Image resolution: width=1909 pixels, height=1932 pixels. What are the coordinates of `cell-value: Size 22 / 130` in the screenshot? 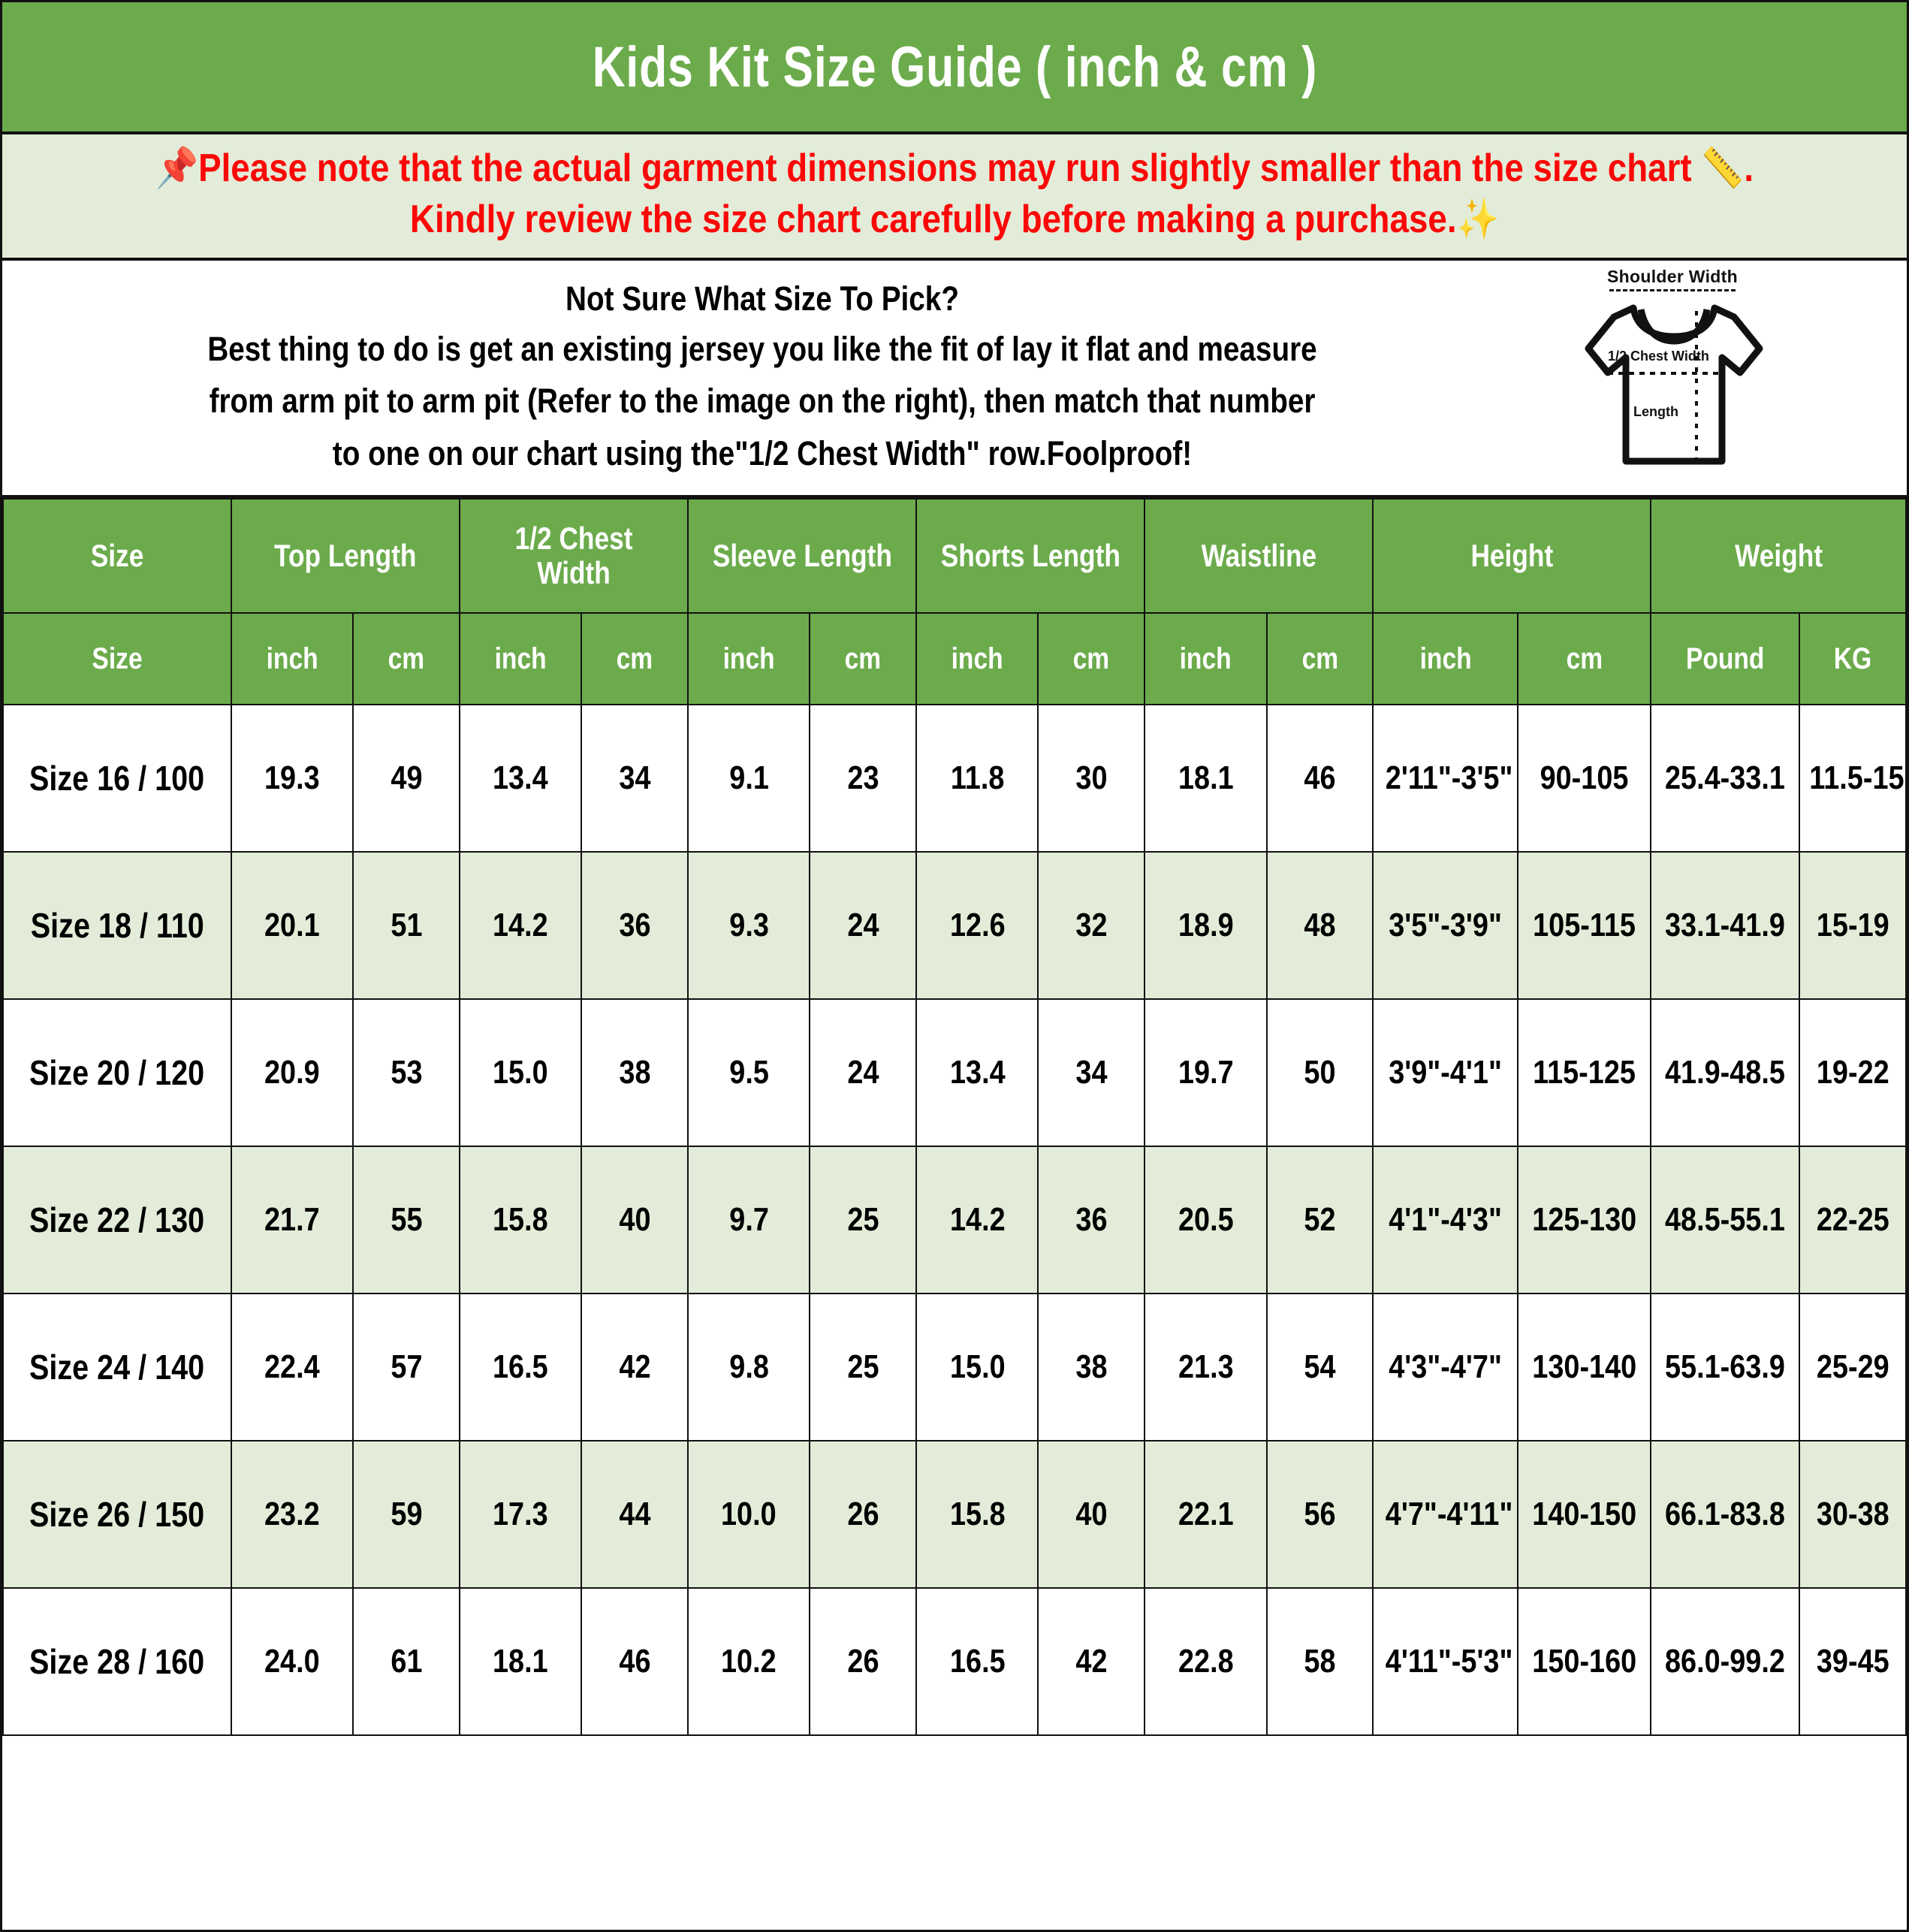 It's located at (117, 1219).